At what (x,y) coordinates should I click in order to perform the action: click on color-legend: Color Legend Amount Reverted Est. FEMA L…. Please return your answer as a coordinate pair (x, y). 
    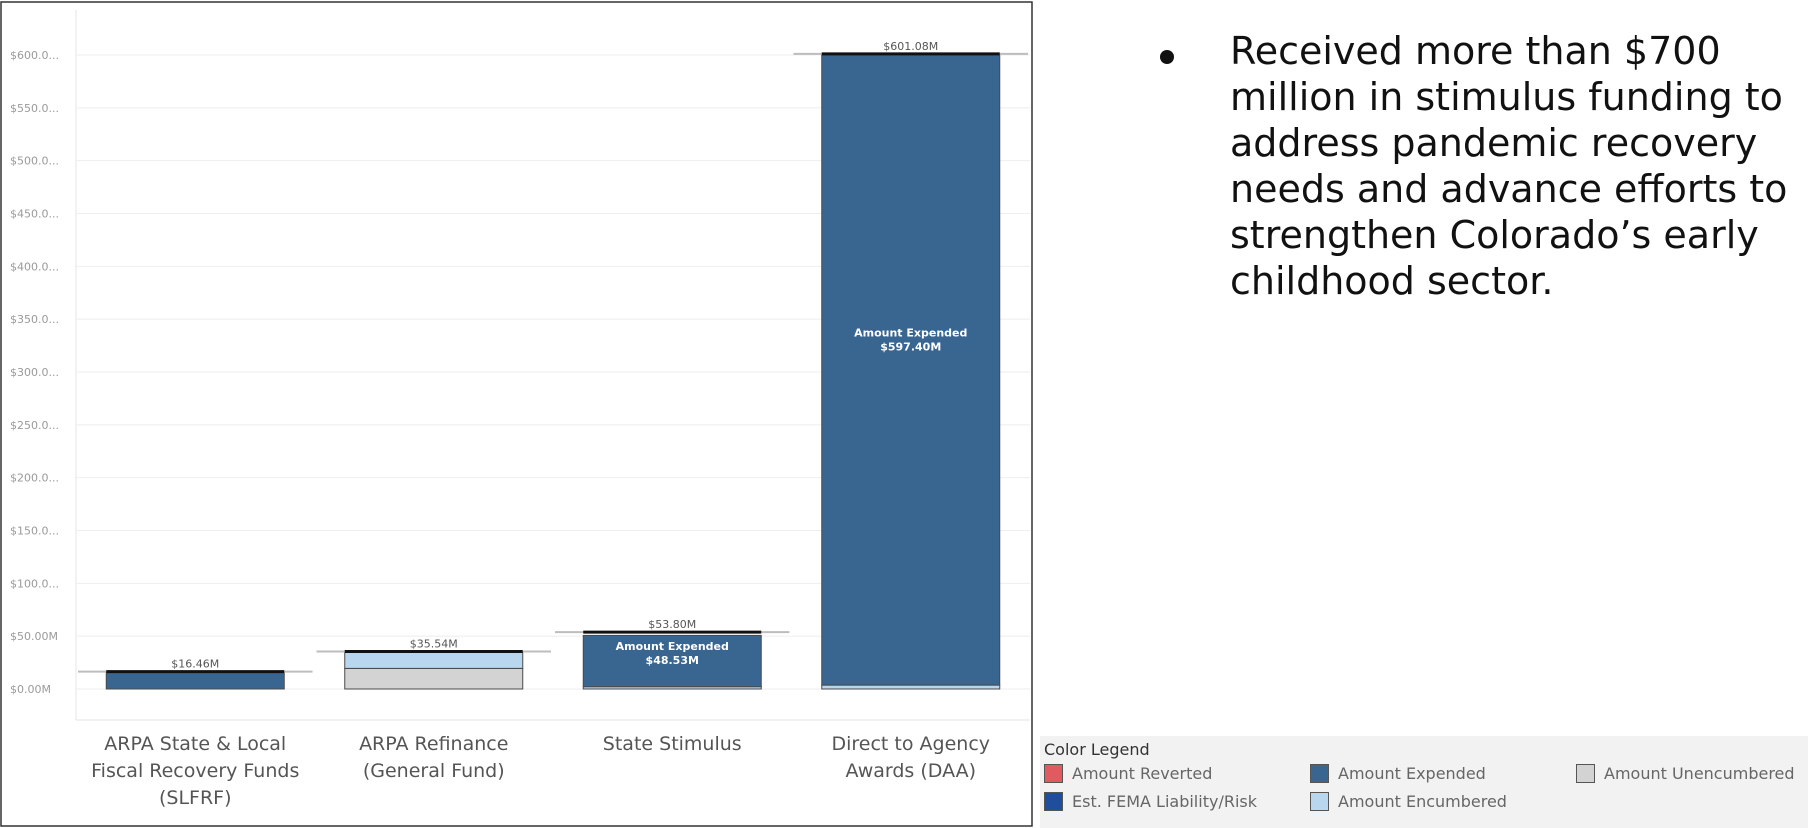
    Looking at the image, I should click on (1424, 782).